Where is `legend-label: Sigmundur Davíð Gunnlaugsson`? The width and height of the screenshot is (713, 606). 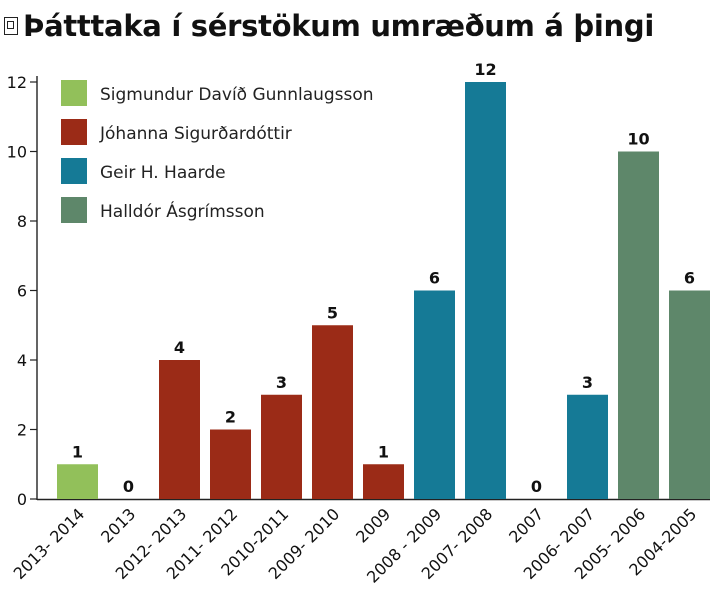
legend-label: Sigmundur Davíð Gunnlaugsson is located at coordinates (237, 95).